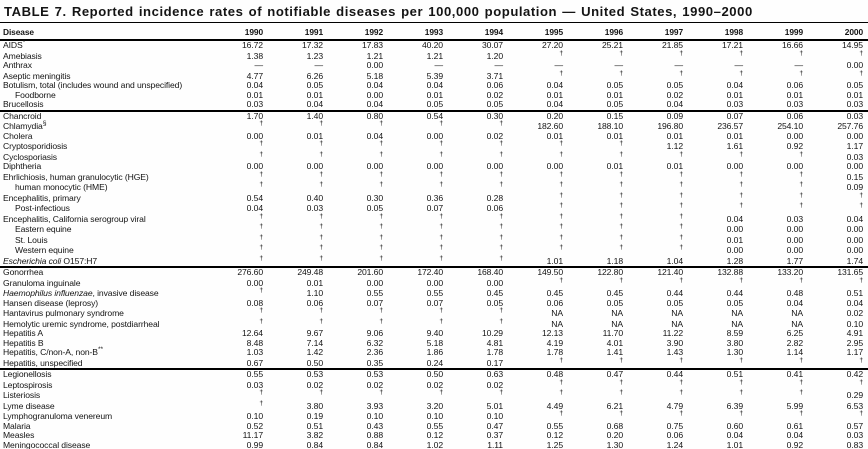 The width and height of the screenshot is (868, 449). What do you see at coordinates (433, 31) in the screenshot?
I see `year-column-header: 1993` at bounding box center [433, 31].